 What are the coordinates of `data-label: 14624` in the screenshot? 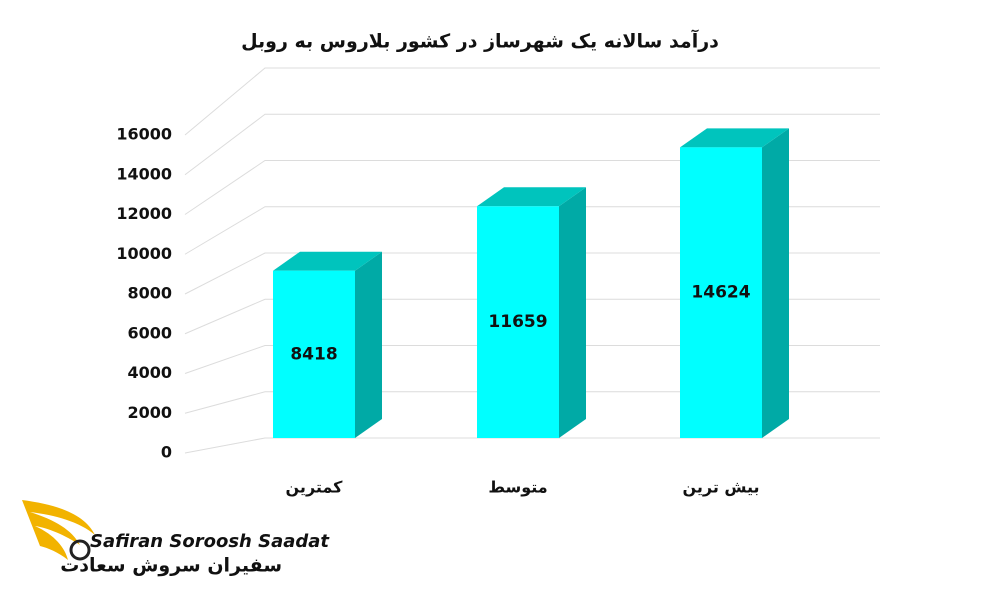 It's located at (720, 293).